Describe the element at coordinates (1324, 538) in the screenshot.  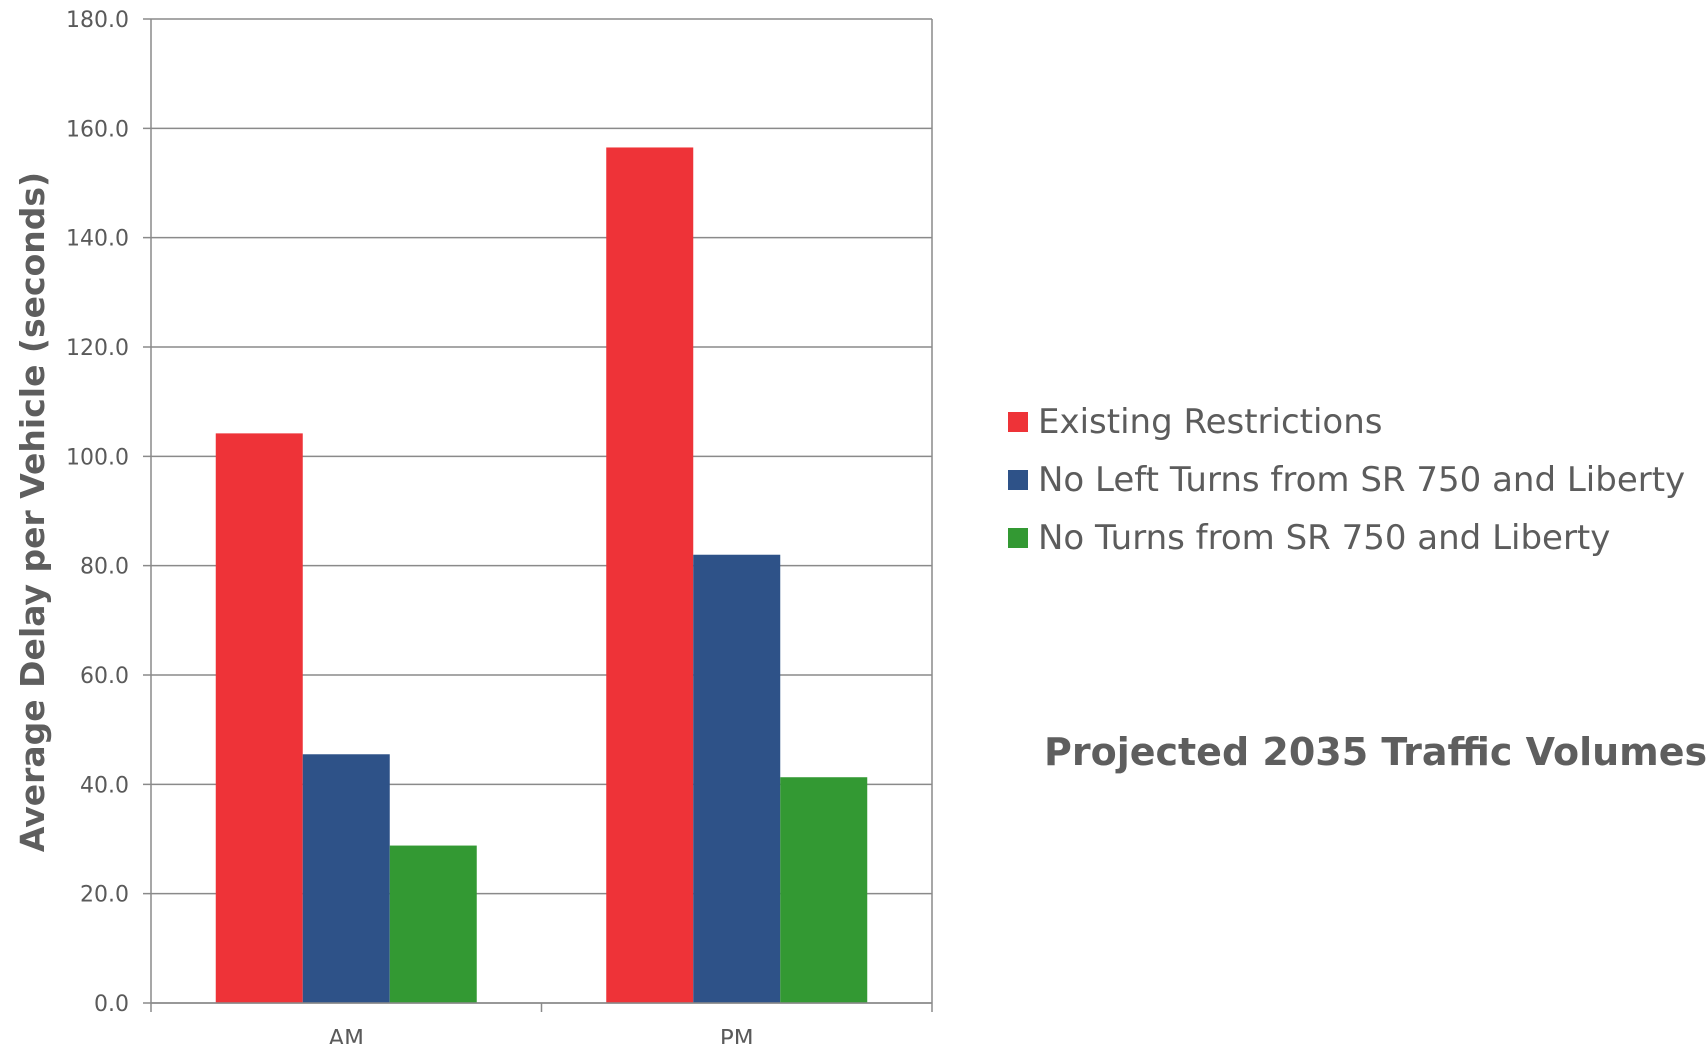
I see `legend-label: No Turns from SR 750 and Liberty` at that location.